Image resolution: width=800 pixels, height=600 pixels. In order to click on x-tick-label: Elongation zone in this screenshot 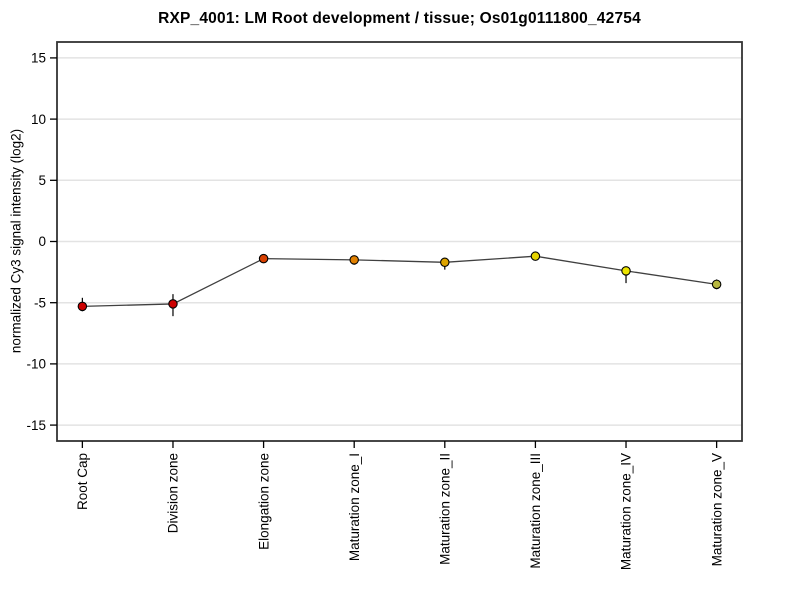, I will do `click(263, 501)`.